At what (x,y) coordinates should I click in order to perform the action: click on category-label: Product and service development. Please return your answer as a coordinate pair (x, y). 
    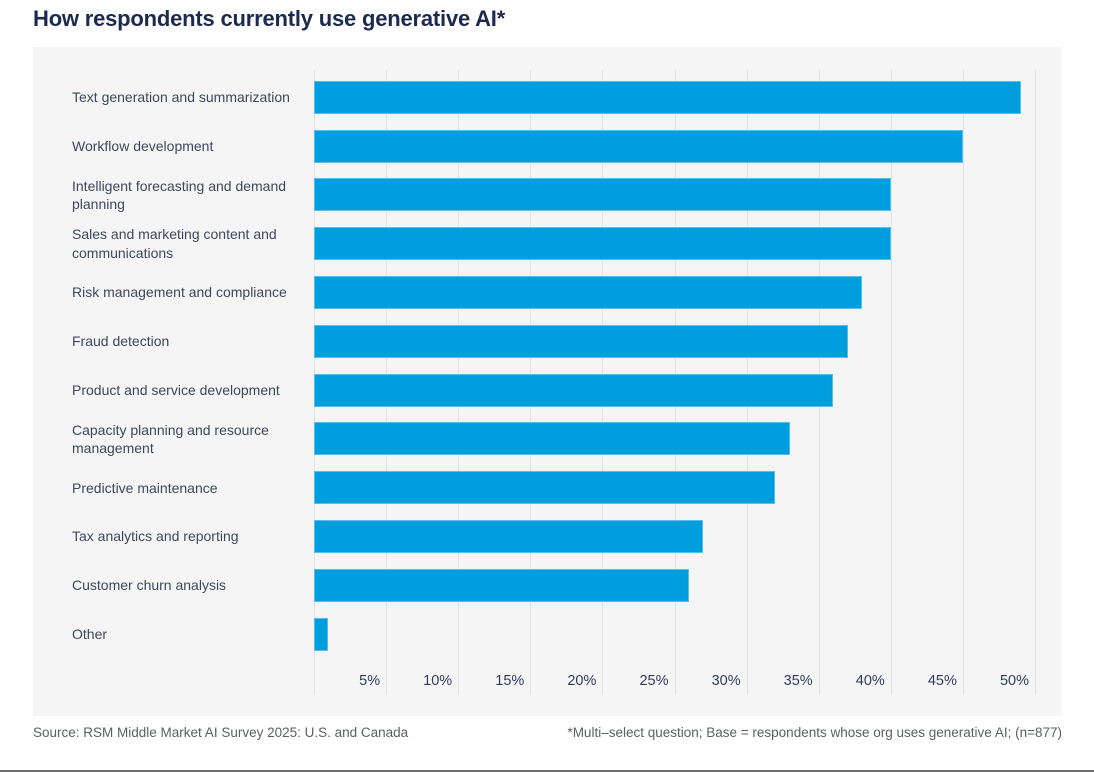
    Looking at the image, I should click on (176, 389).